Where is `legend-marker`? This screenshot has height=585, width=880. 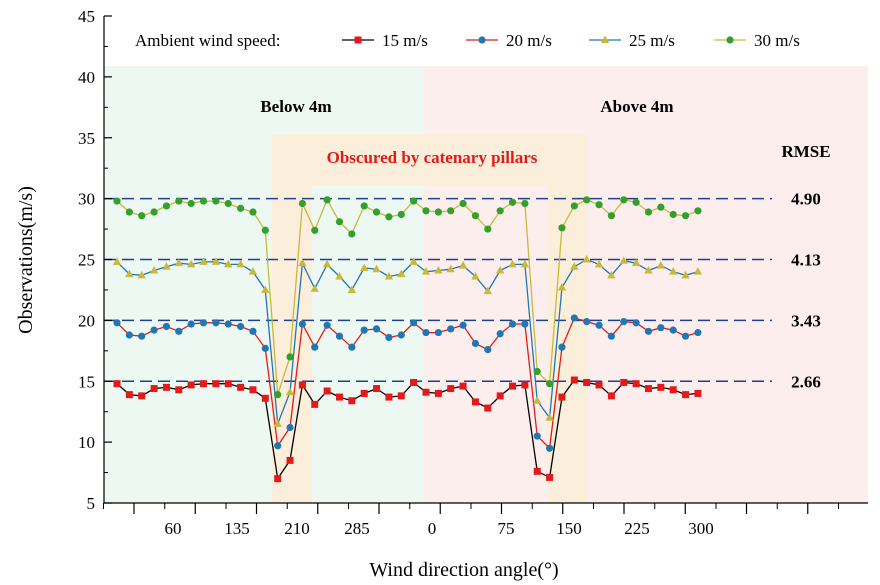 legend-marker is located at coordinates (730, 40).